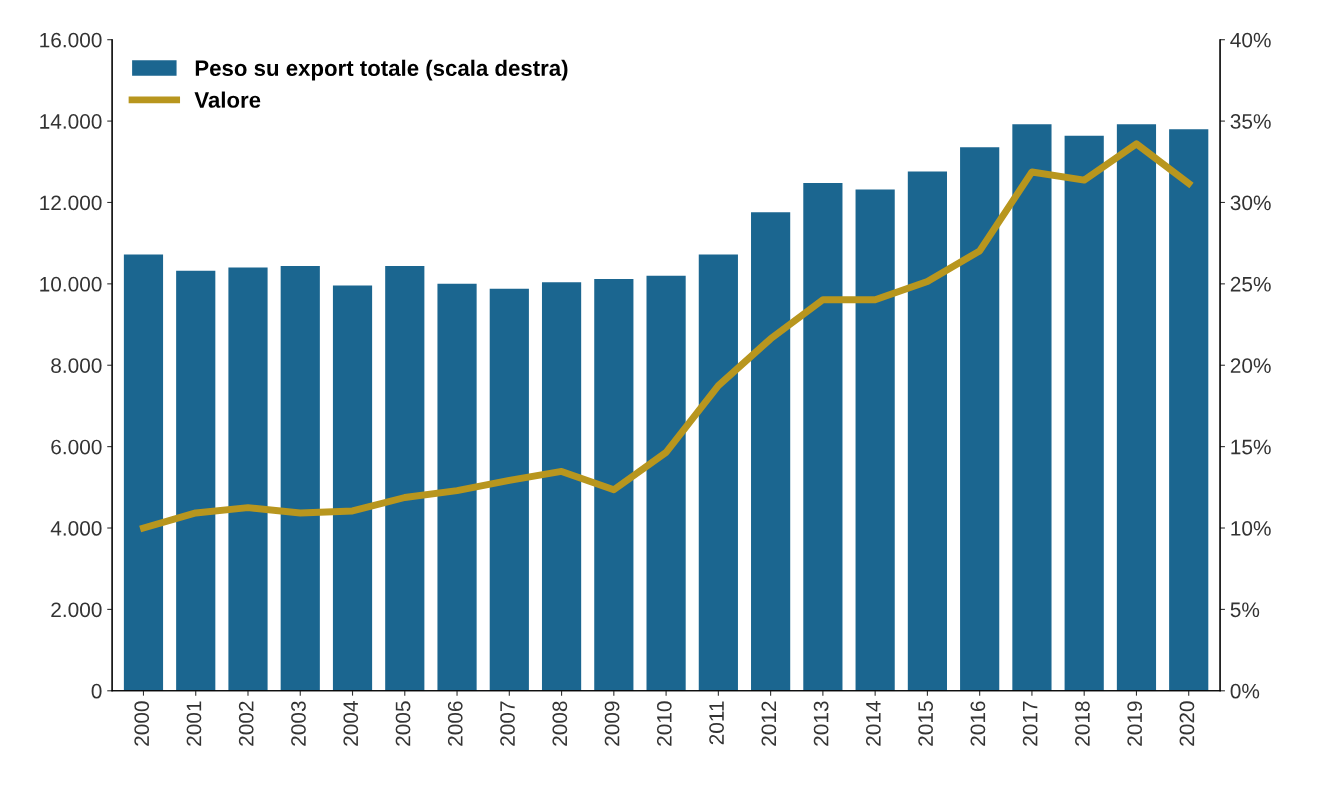  What do you see at coordinates (1187, 723) in the screenshot?
I see `x-tick-label: 2020` at bounding box center [1187, 723].